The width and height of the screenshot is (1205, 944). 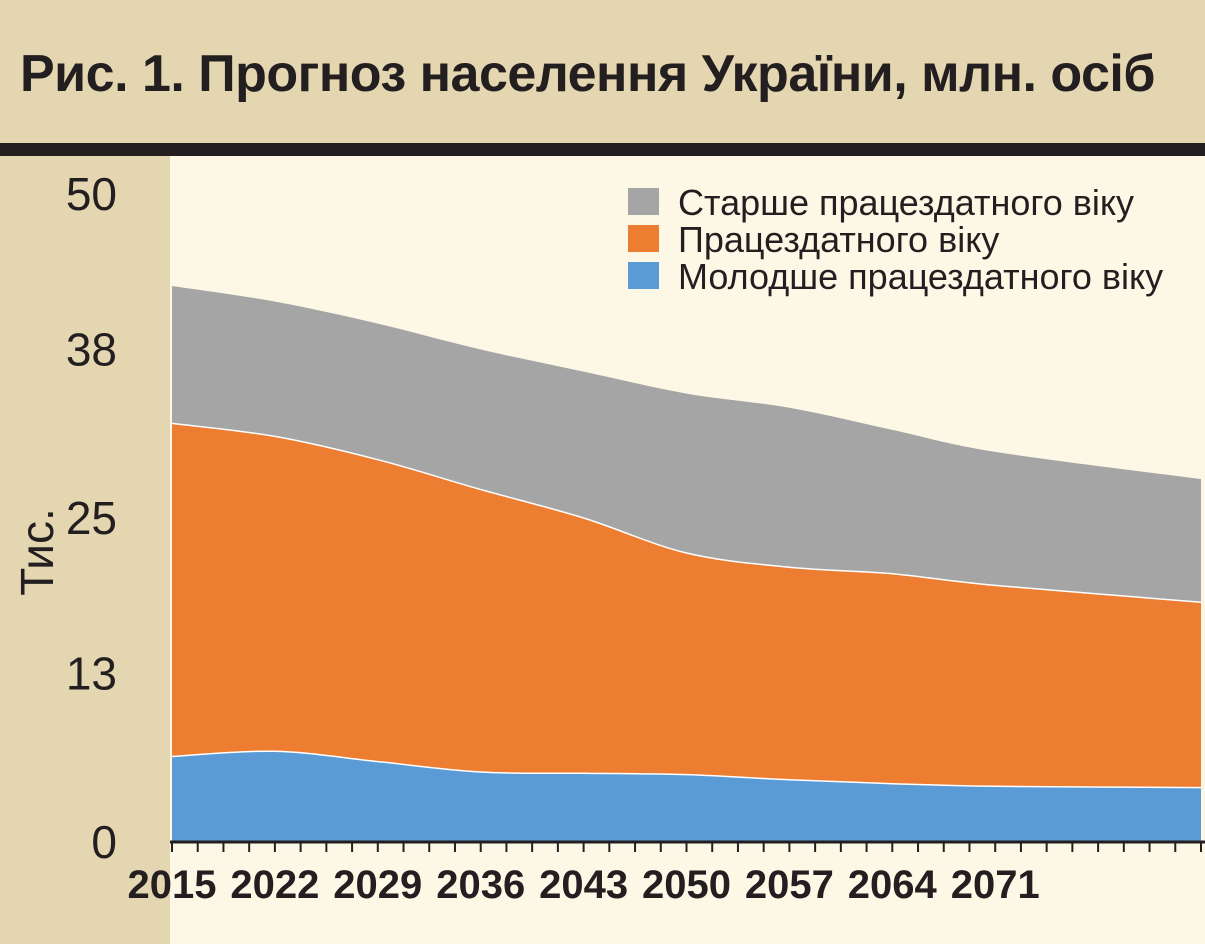 What do you see at coordinates (274, 885) in the screenshot?
I see `x-tick-label: 2022` at bounding box center [274, 885].